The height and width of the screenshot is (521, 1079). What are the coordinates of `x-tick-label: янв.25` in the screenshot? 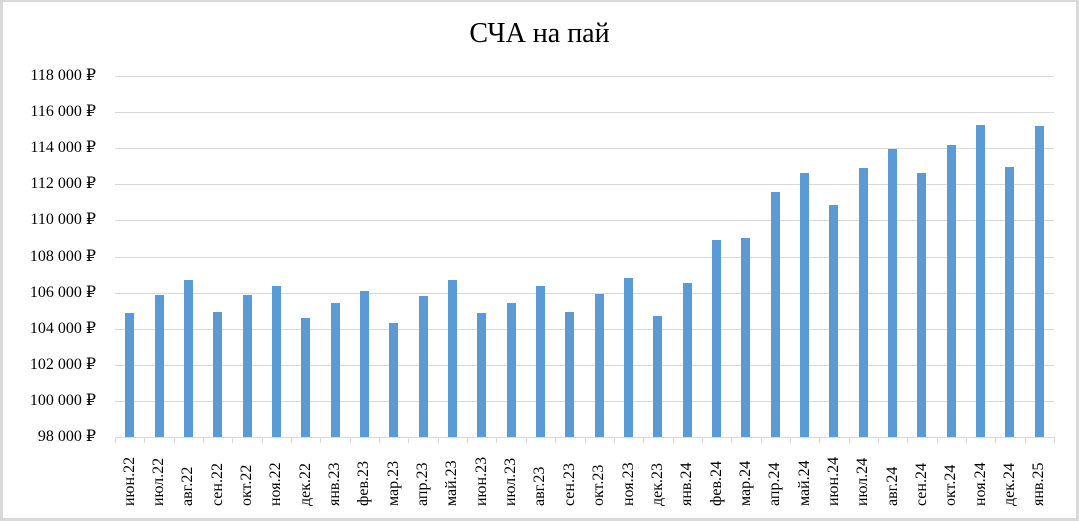 It's located at (1039, 476).